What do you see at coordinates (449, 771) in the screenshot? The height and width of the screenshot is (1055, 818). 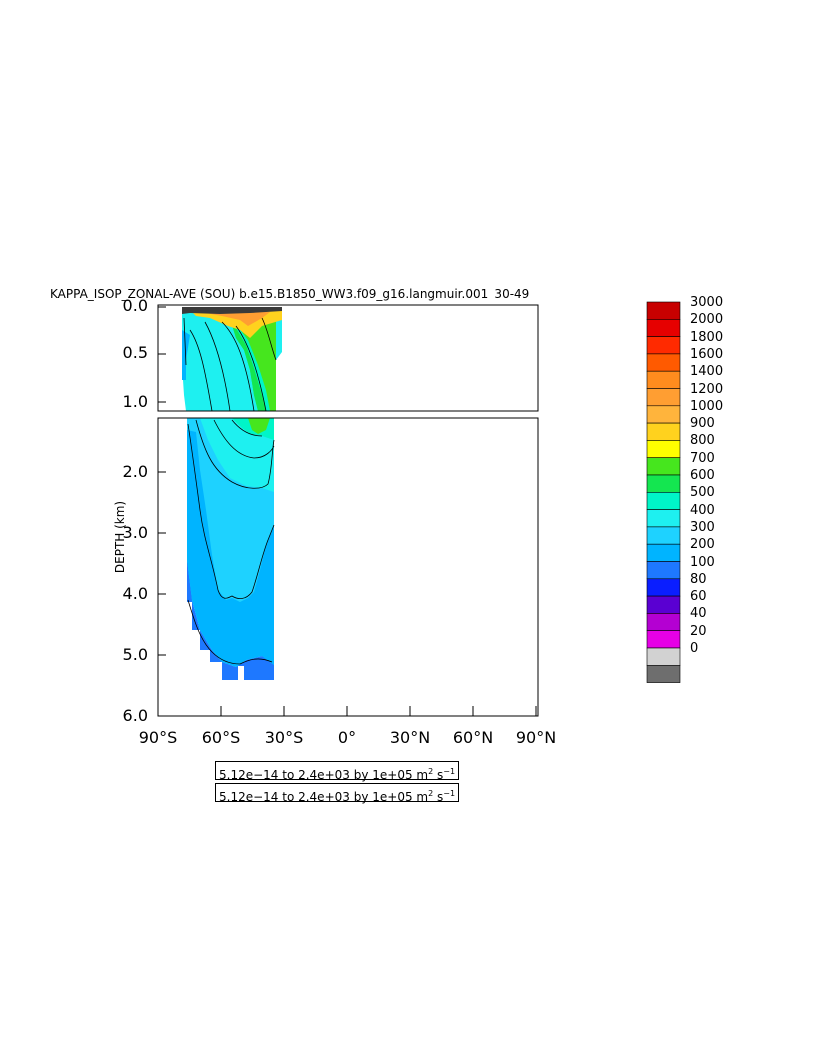 I see `contour-info-sup-neg1: −1` at bounding box center [449, 771].